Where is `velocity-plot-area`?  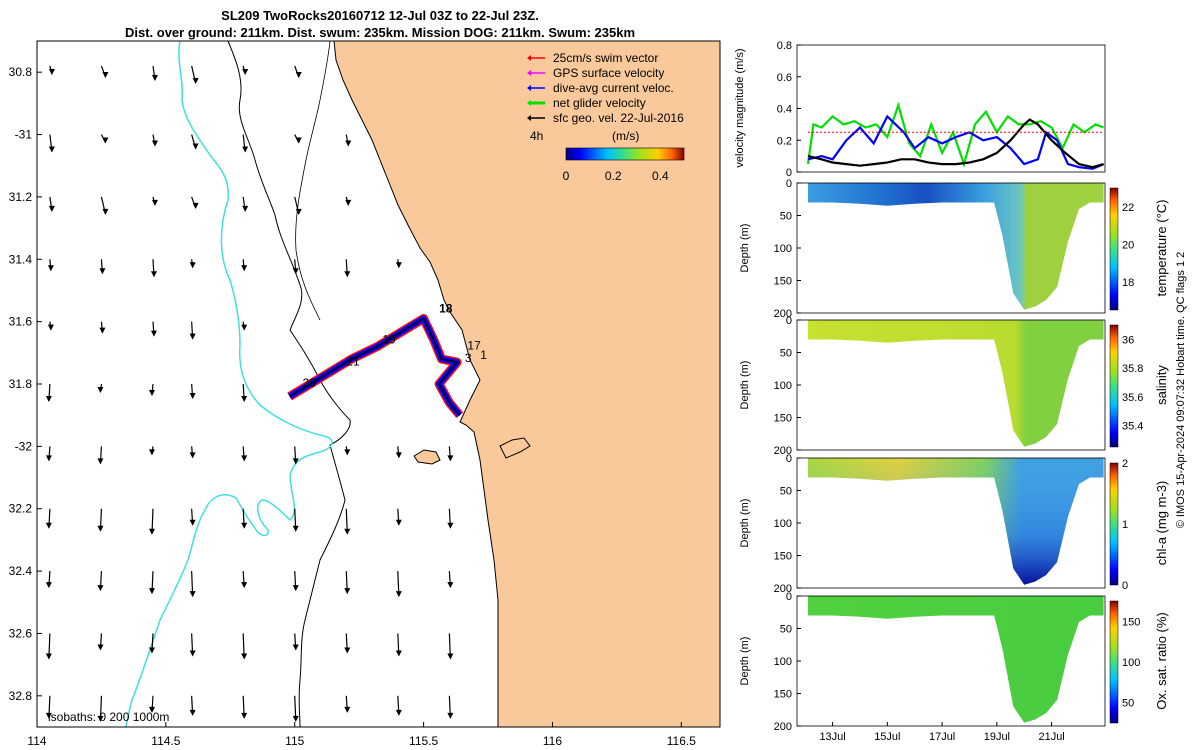
velocity-plot-area is located at coordinates (951, 108).